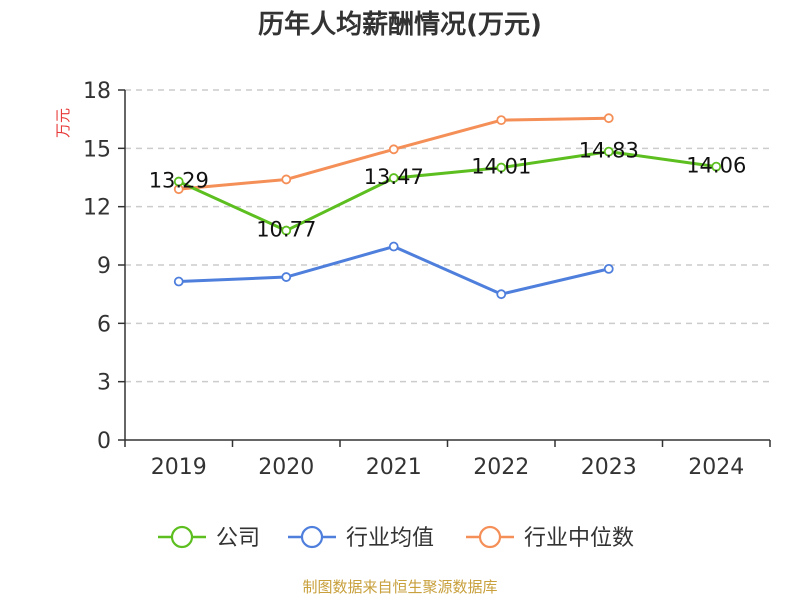 This screenshot has width=800, height=600. What do you see at coordinates (97, 91) in the screenshot?
I see `y-tick-label: 18` at bounding box center [97, 91].